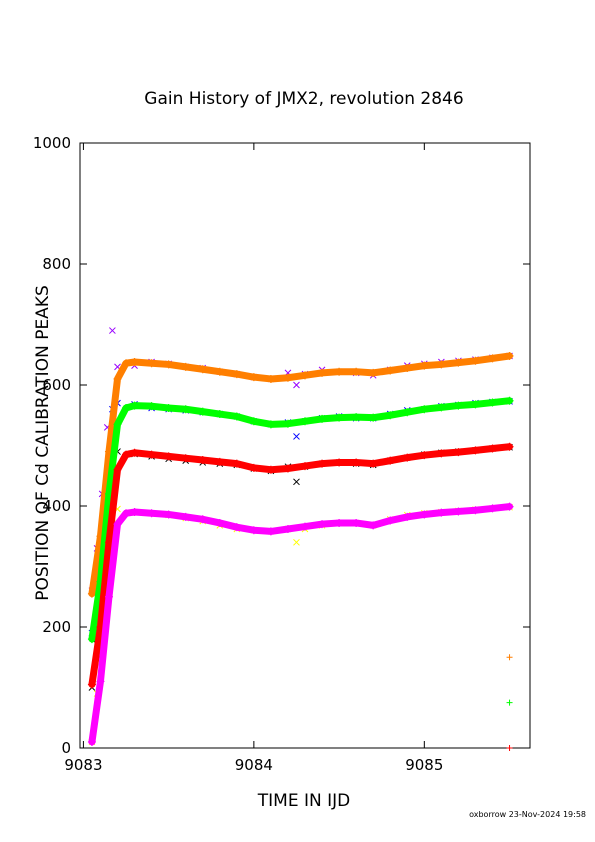 This screenshot has width=595, height=842. Describe the element at coordinates (56, 385) in the screenshot. I see `y-tick-label: 600` at that location.